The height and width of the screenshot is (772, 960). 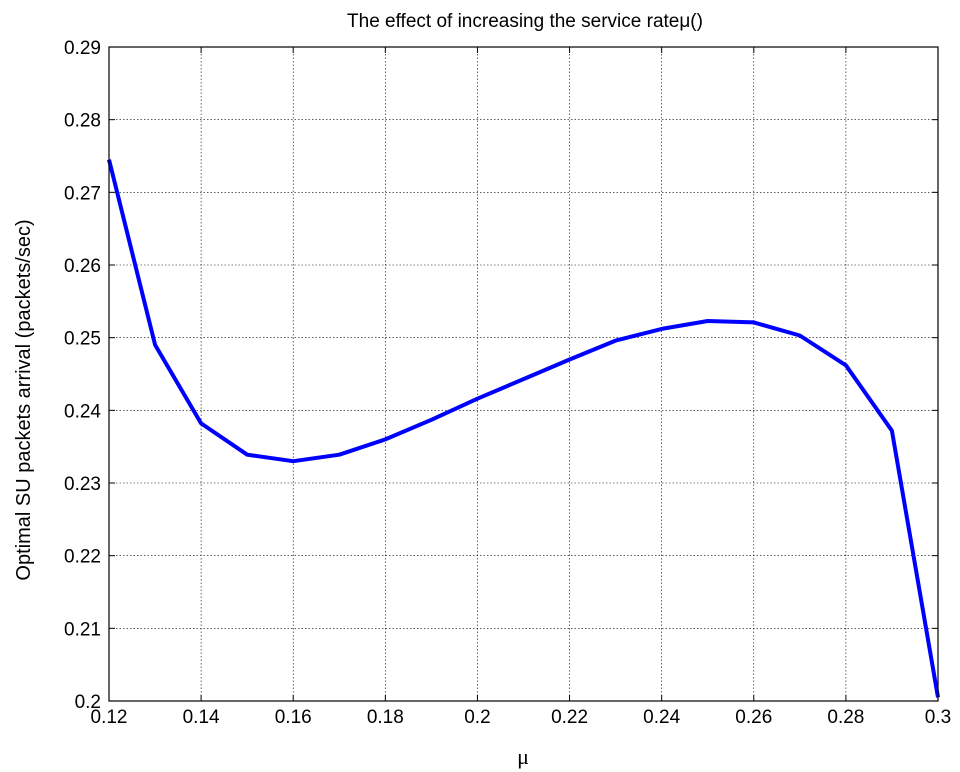 What do you see at coordinates (24, 399) in the screenshot?
I see `y-axis-label: Optimal SU packets arrival (packets/sec)` at bounding box center [24, 399].